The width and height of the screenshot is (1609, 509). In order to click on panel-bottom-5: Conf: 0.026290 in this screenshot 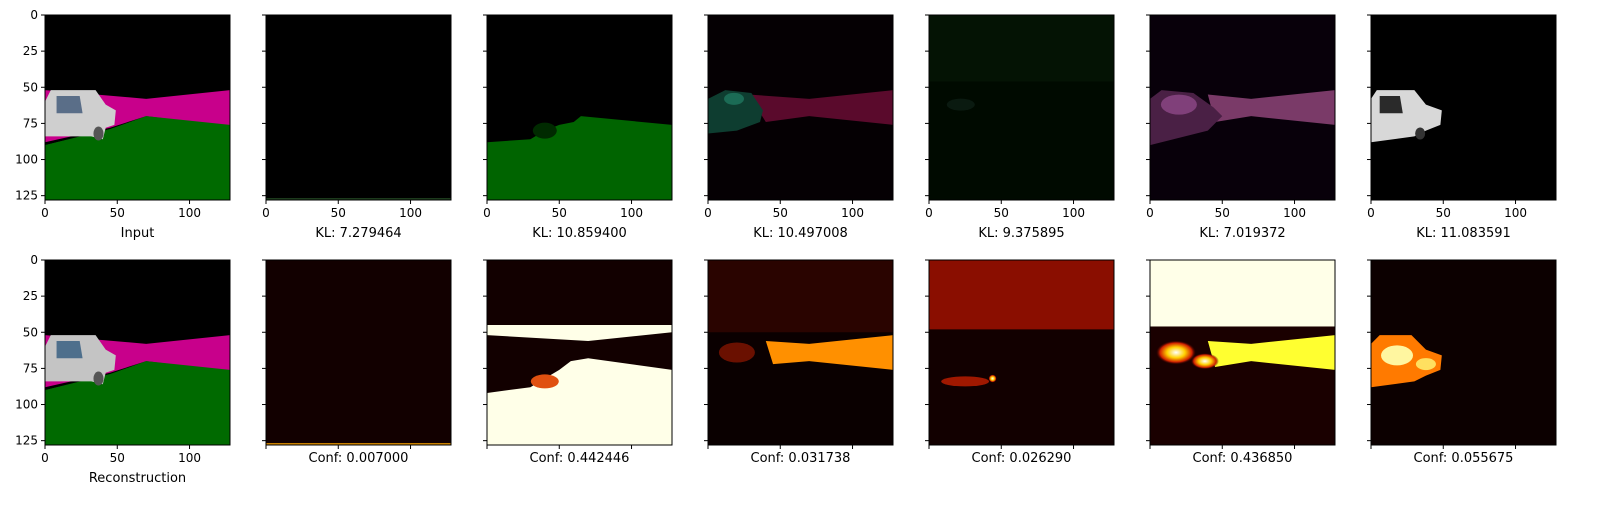, I will do `click(1020, 362)`.